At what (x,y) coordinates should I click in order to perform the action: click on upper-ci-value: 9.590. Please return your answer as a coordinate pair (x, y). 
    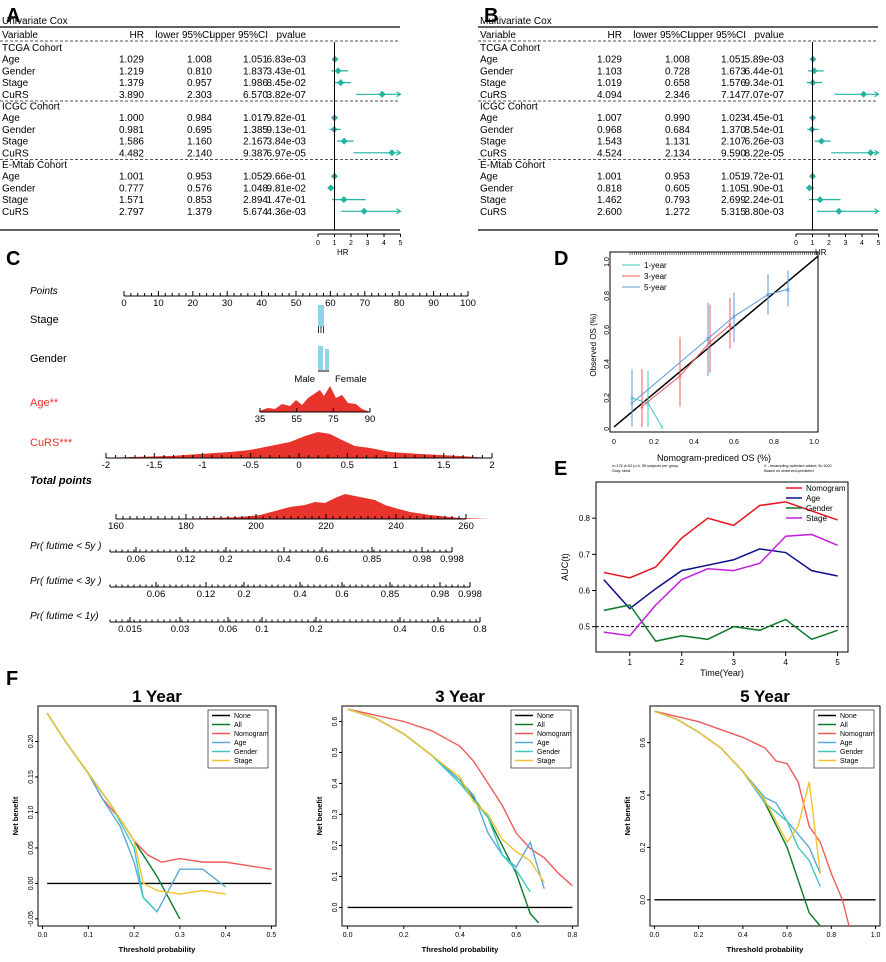
    Looking at the image, I should click on (733, 153).